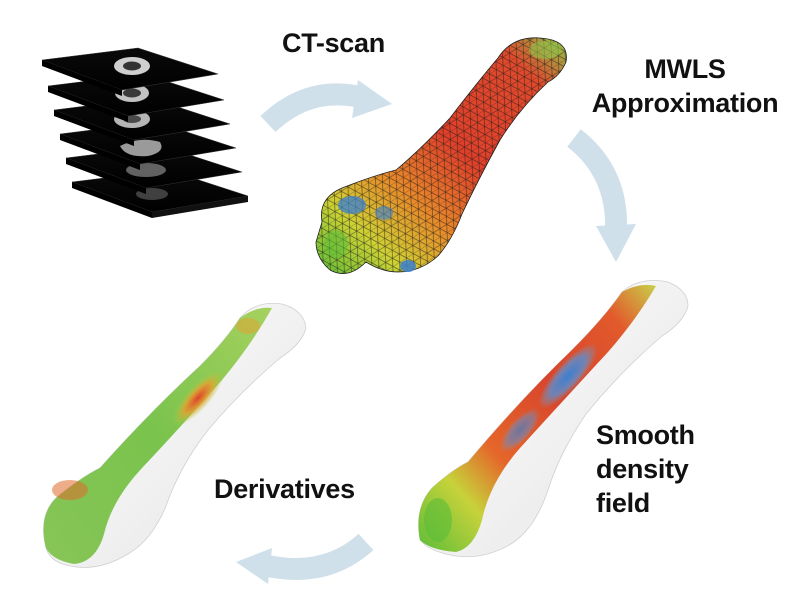  What do you see at coordinates (145, 132) in the screenshot?
I see `ct-scan-stack` at bounding box center [145, 132].